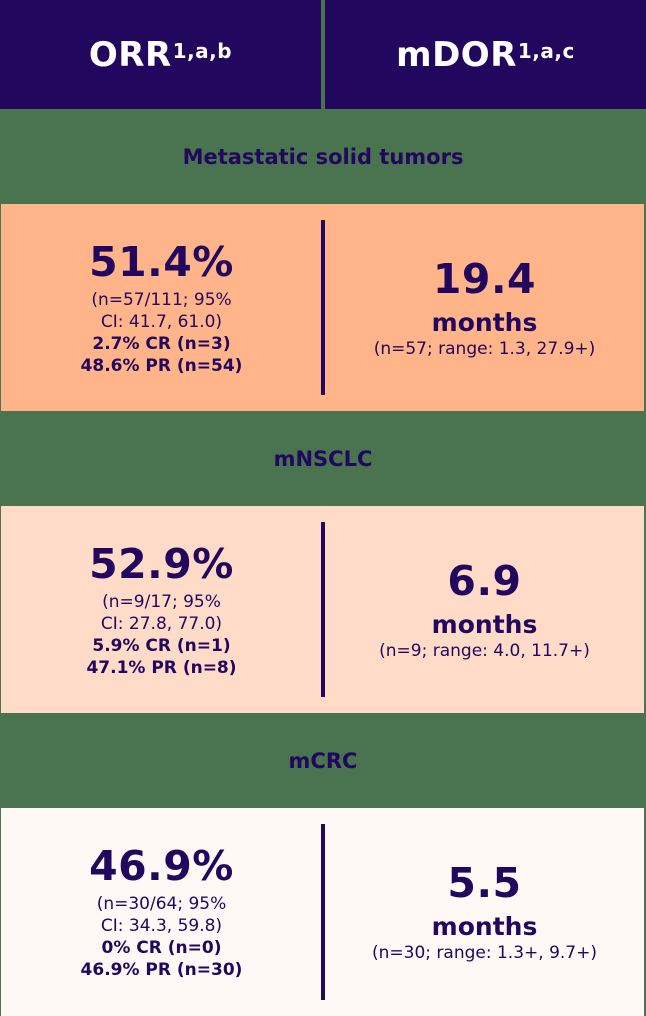 Image resolution: width=646 pixels, height=1016 pixels. Describe the element at coordinates (484, 348) in the screenshot. I see `mdor-detail: (n=57; range: 1.3, 27.9+)` at that location.